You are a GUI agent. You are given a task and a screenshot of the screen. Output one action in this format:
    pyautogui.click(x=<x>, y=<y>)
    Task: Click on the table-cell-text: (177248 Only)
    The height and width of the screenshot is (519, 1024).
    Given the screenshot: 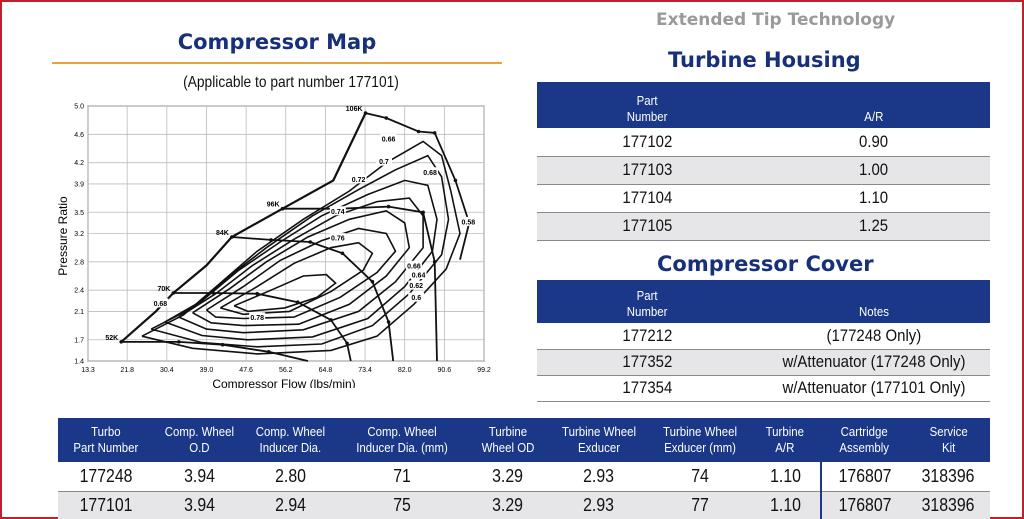 What is the action you would take?
    pyautogui.click(x=873, y=335)
    